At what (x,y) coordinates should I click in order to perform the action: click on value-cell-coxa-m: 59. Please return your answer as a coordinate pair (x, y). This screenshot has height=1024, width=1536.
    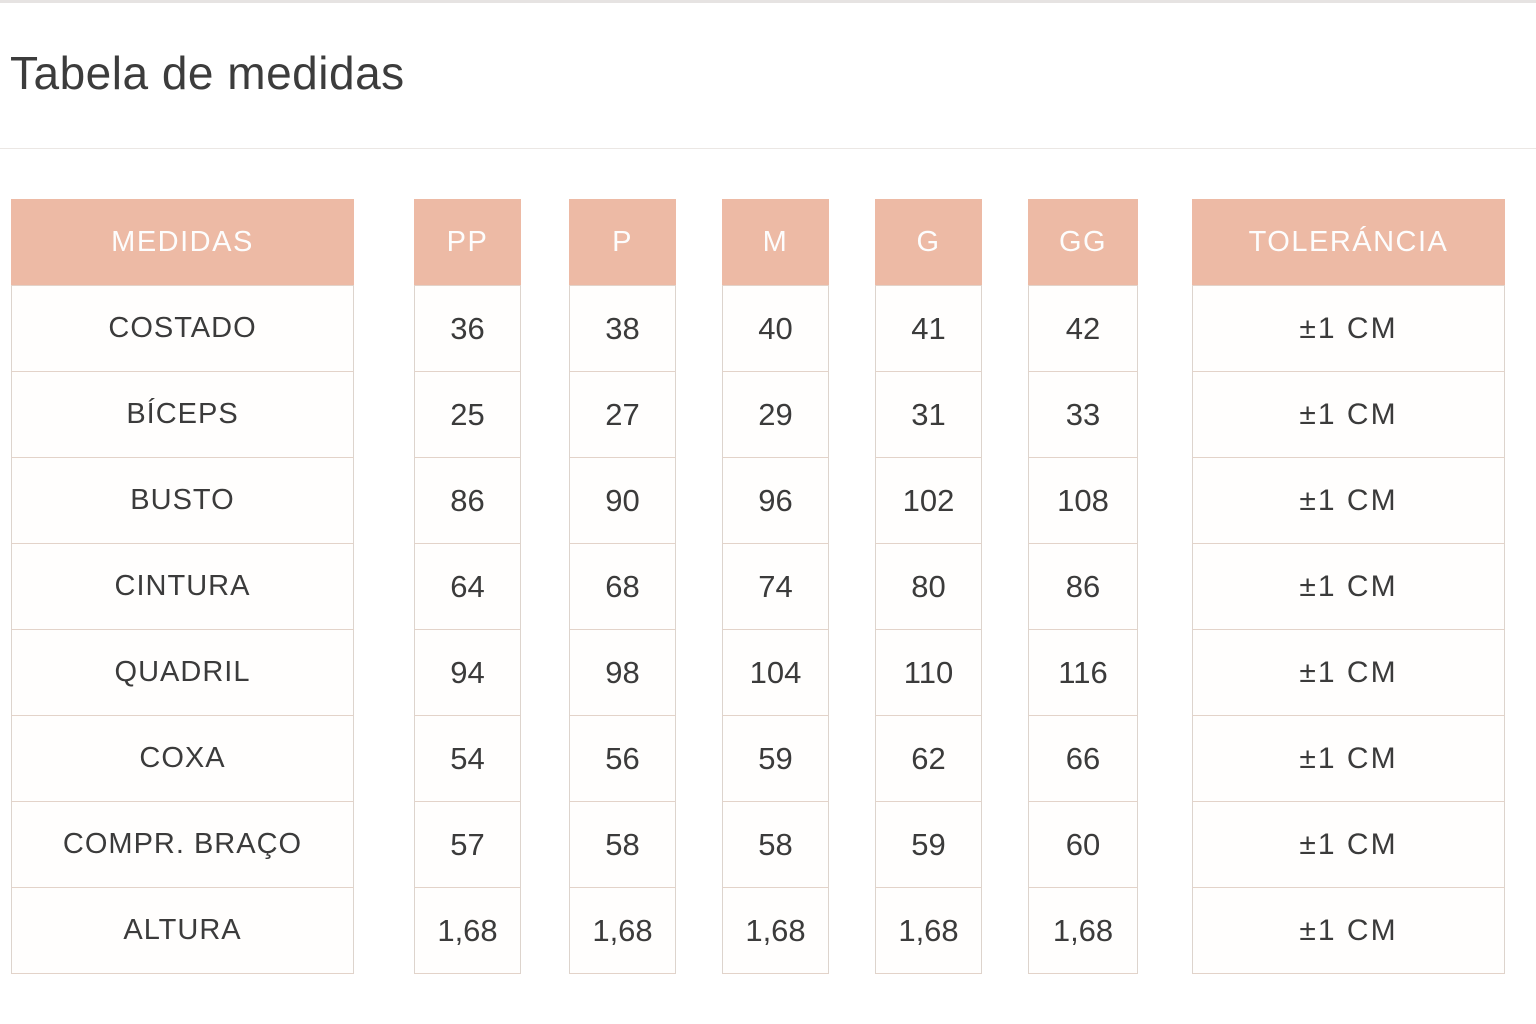
    Looking at the image, I should click on (775, 758).